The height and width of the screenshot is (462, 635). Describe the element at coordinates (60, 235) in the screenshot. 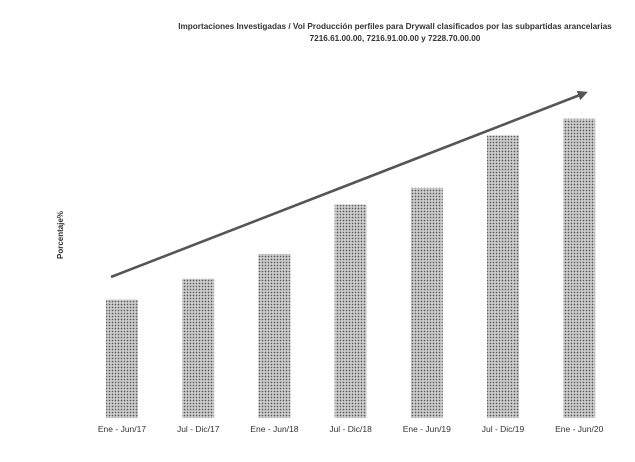

I see `y-axis-label: Porcentaje%` at that location.